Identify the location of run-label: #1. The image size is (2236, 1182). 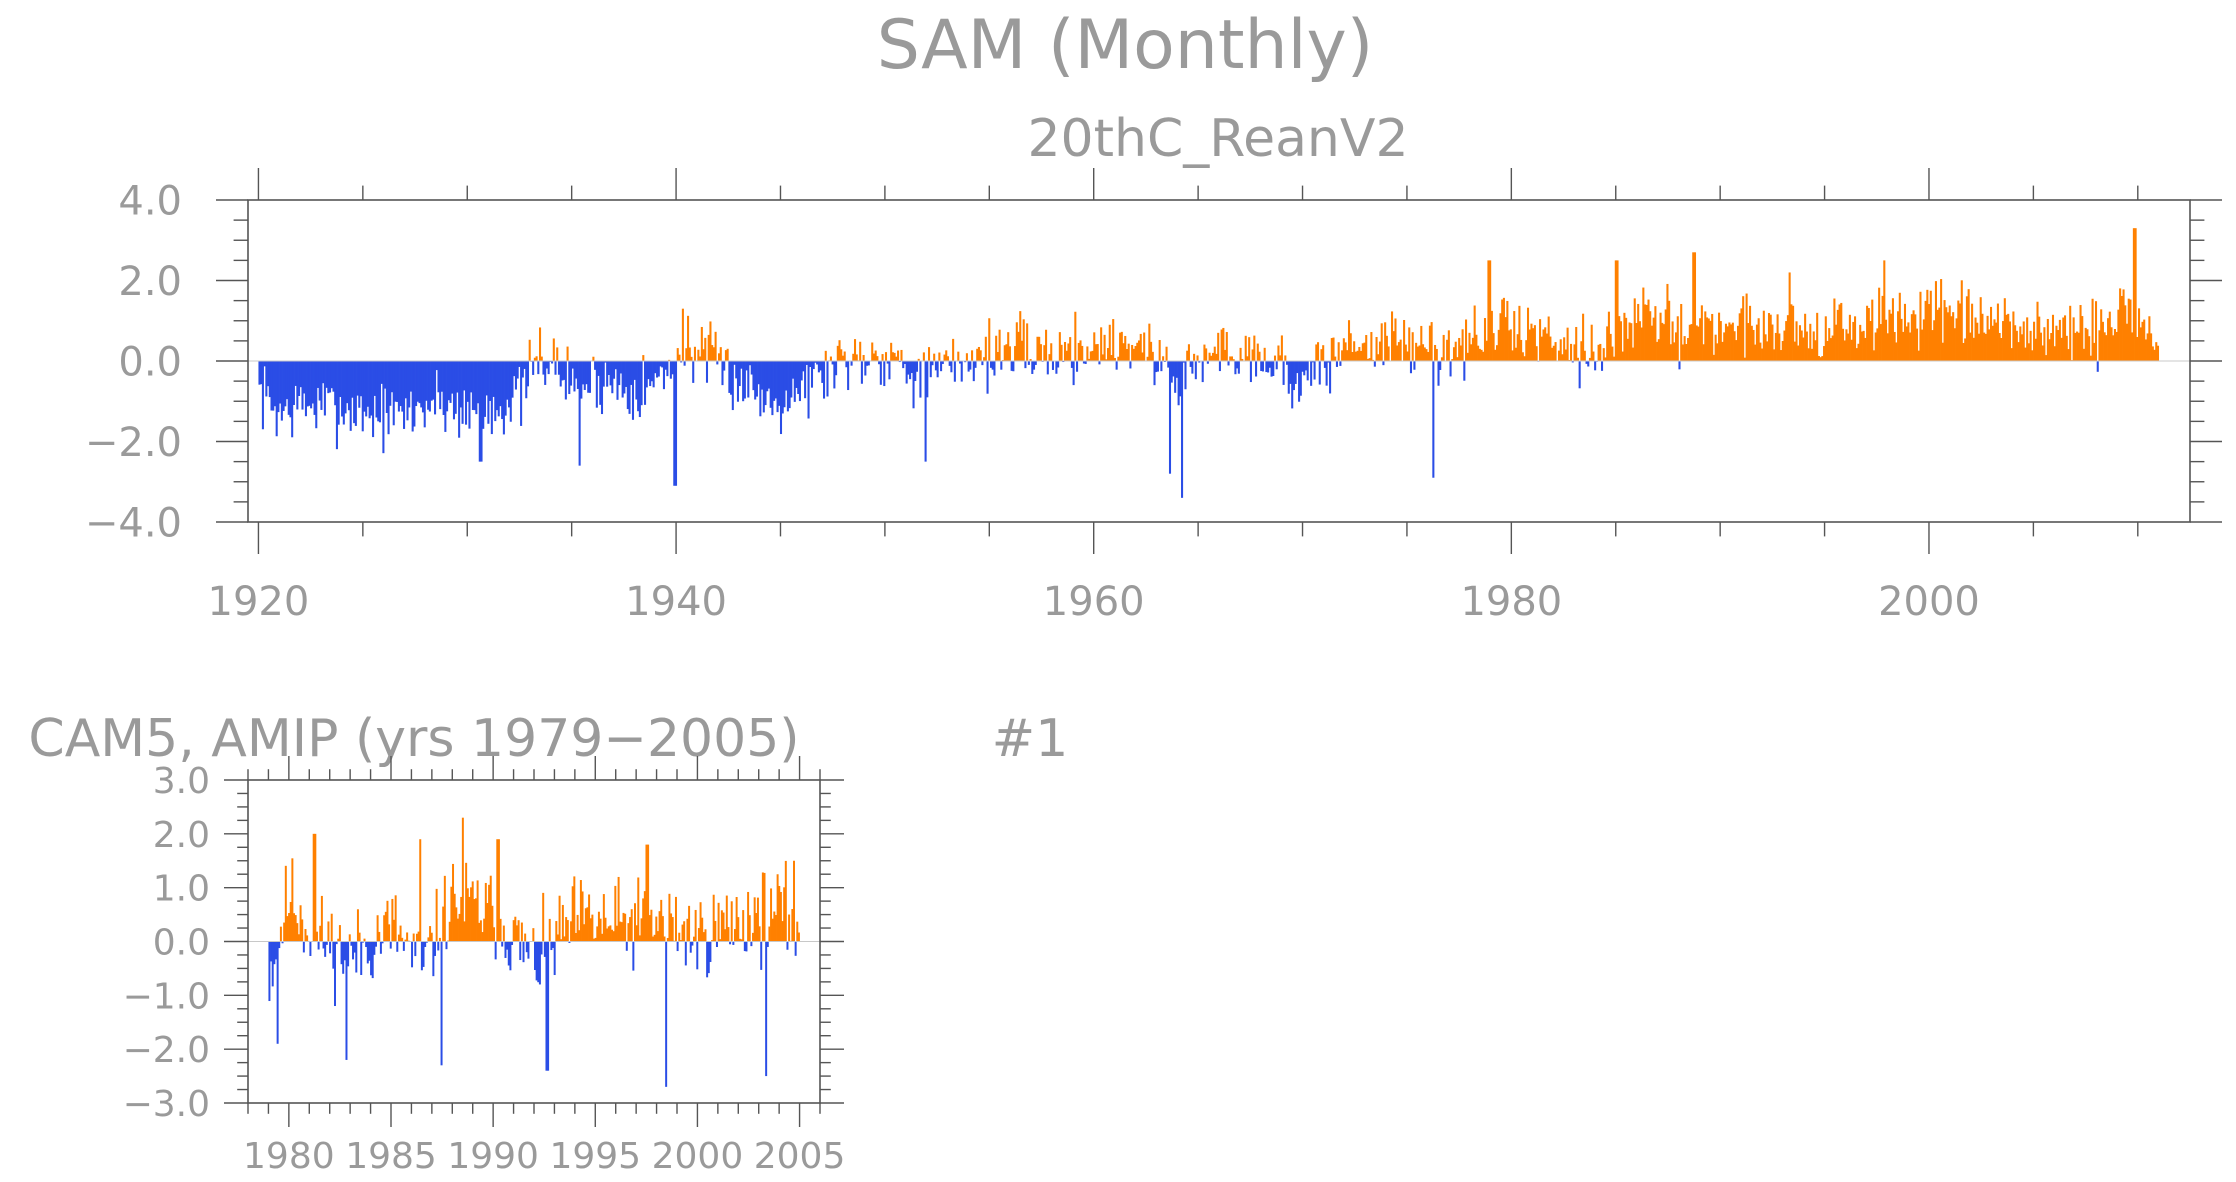
(1030, 739).